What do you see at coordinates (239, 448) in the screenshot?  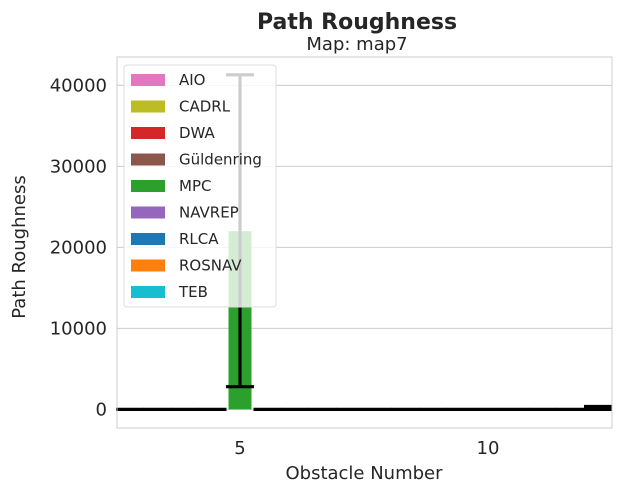 I see `x-tick-label: 5` at bounding box center [239, 448].